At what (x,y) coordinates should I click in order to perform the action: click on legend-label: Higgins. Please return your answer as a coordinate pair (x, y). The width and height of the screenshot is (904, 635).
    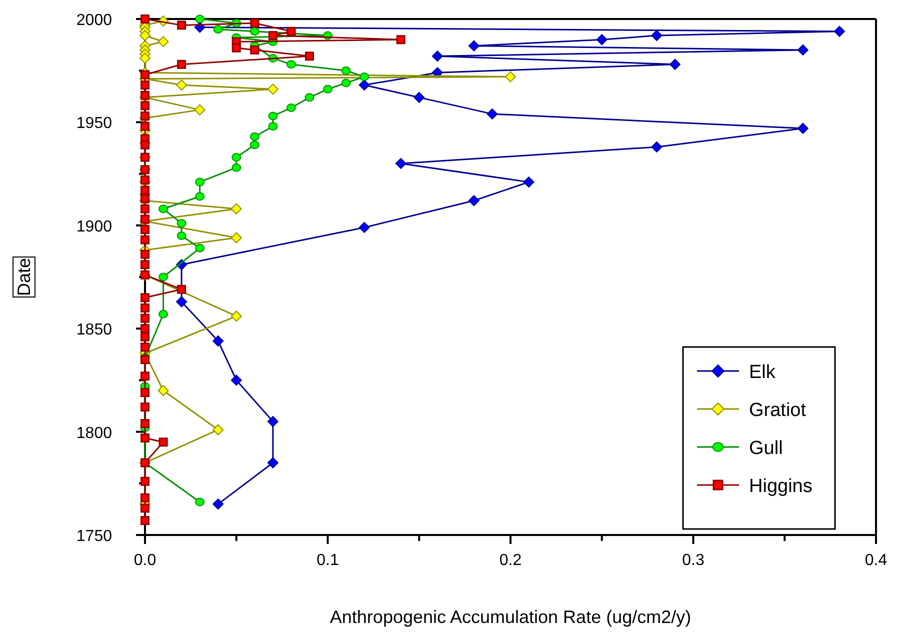
    Looking at the image, I should click on (780, 486).